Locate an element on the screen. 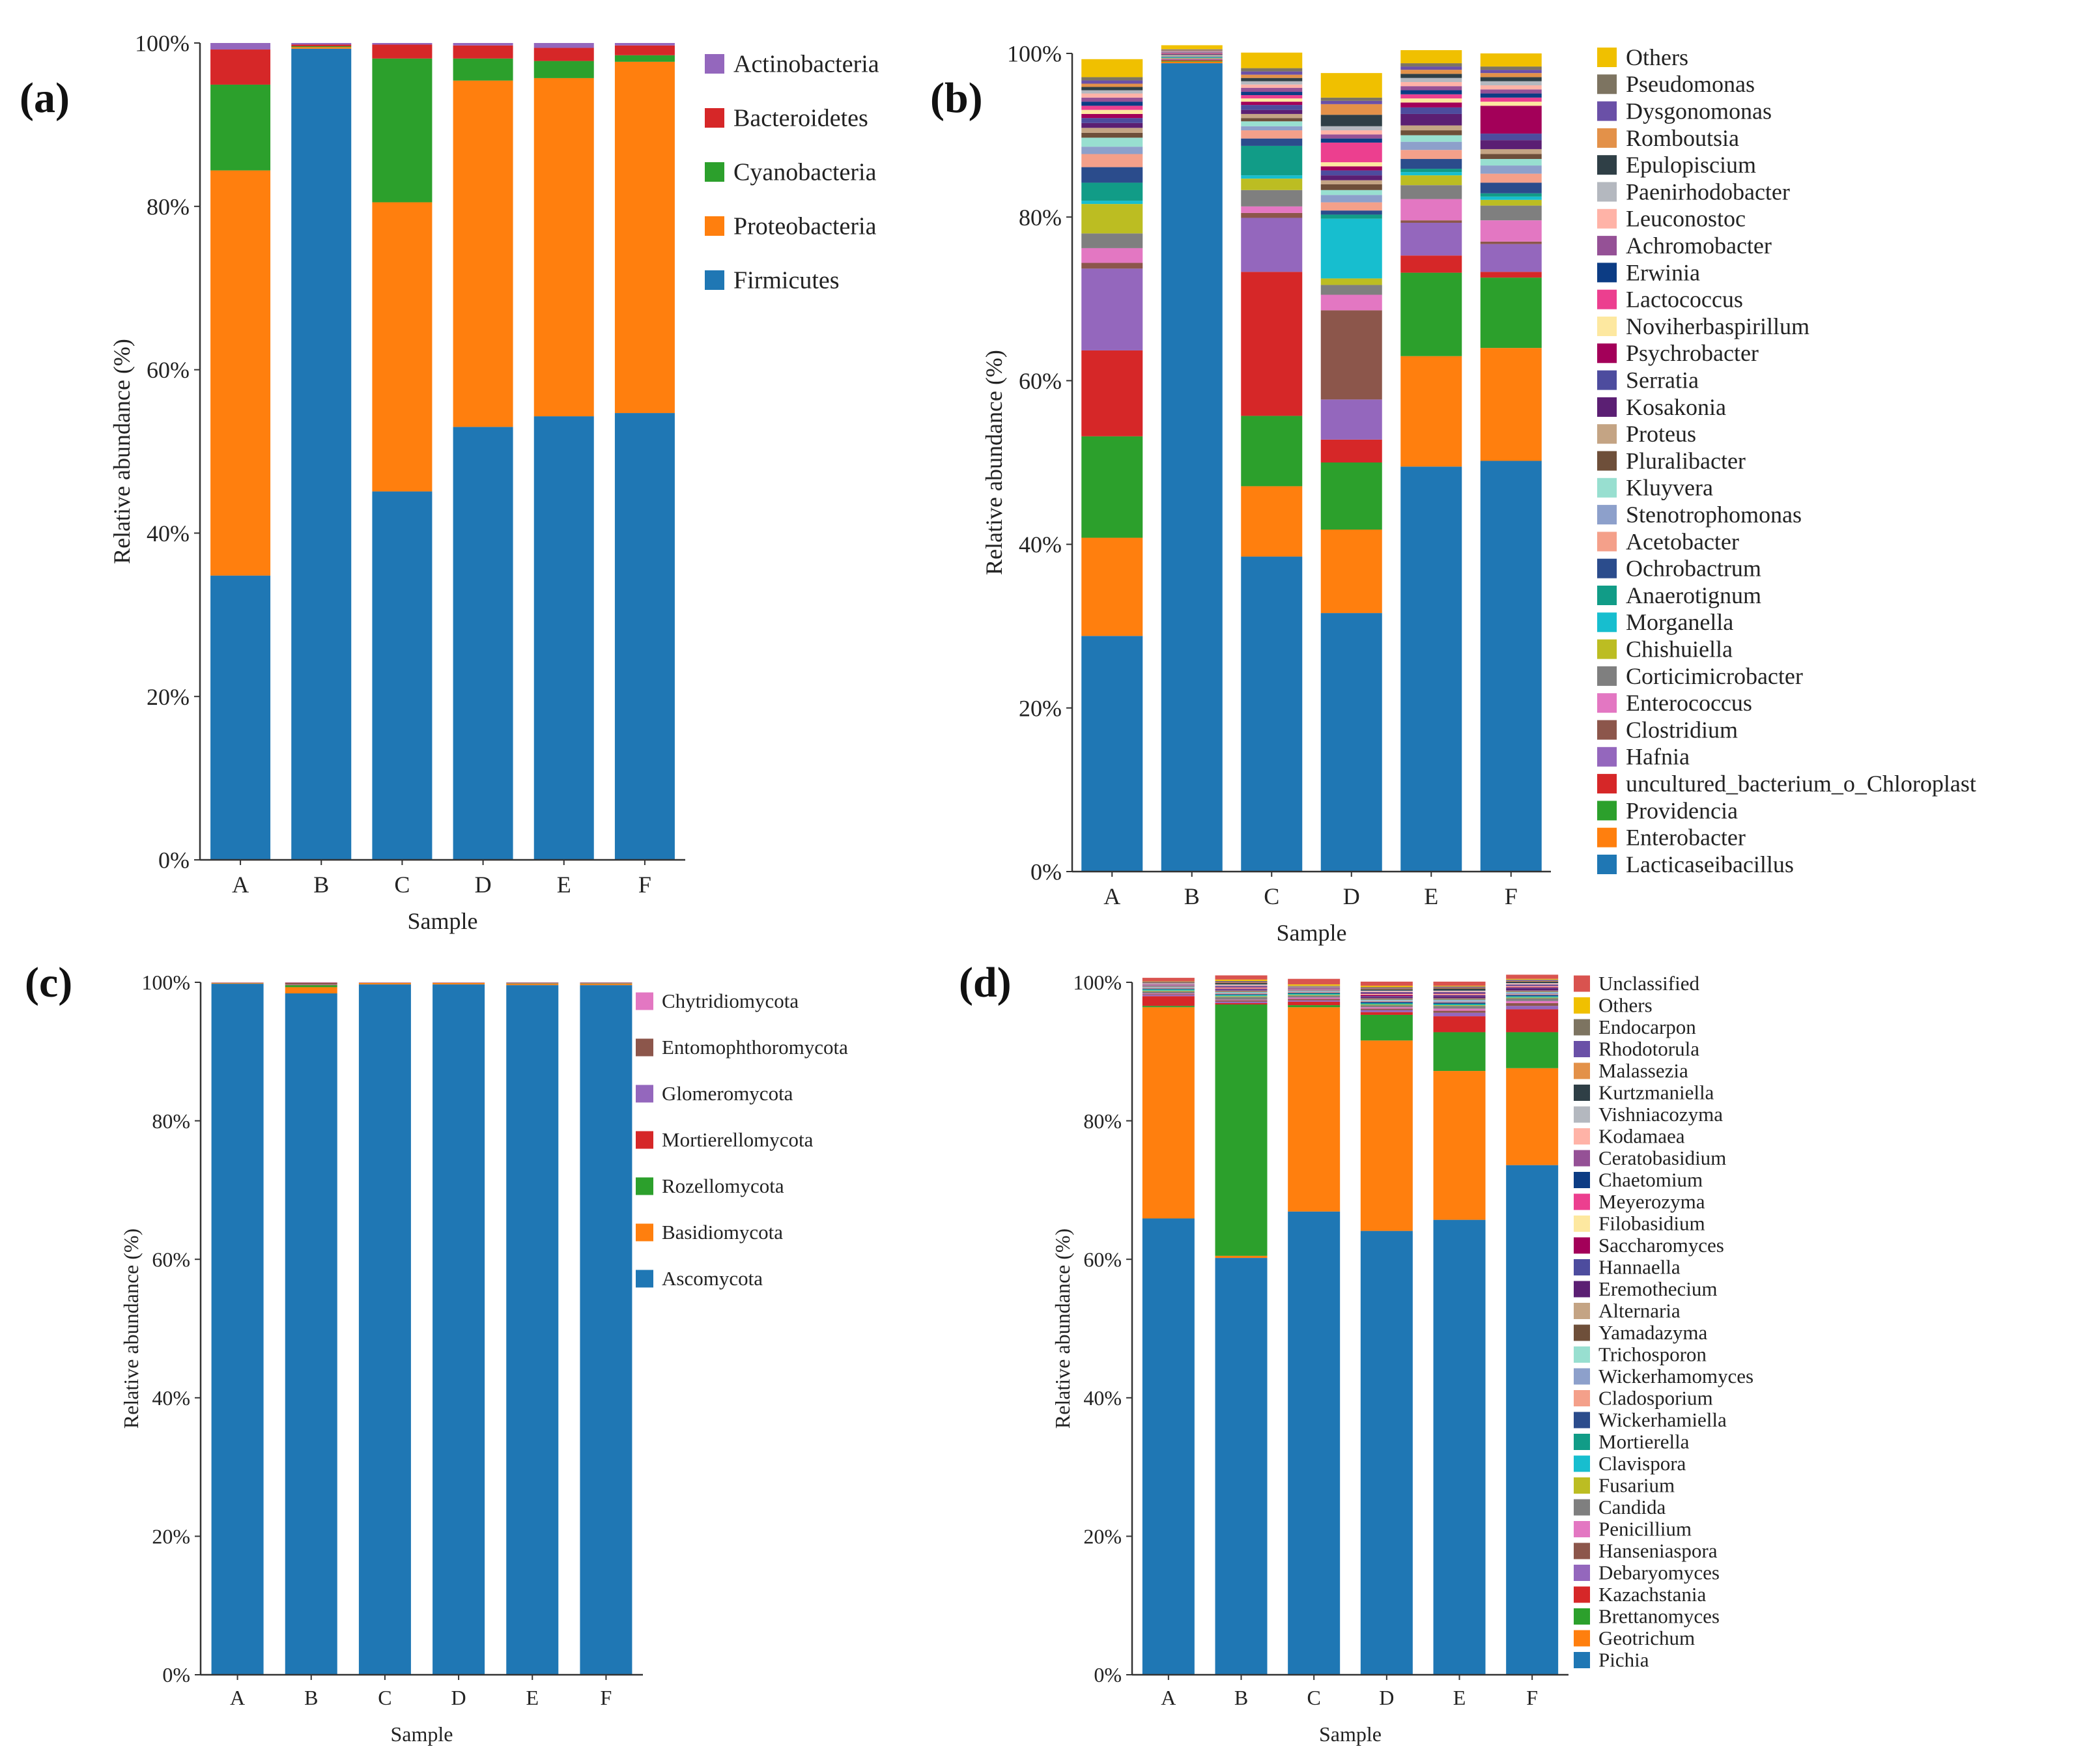 Image resolution: width=2087 pixels, height=1764 pixels. bar-segment-F-kluyvera is located at coordinates (1511, 163).